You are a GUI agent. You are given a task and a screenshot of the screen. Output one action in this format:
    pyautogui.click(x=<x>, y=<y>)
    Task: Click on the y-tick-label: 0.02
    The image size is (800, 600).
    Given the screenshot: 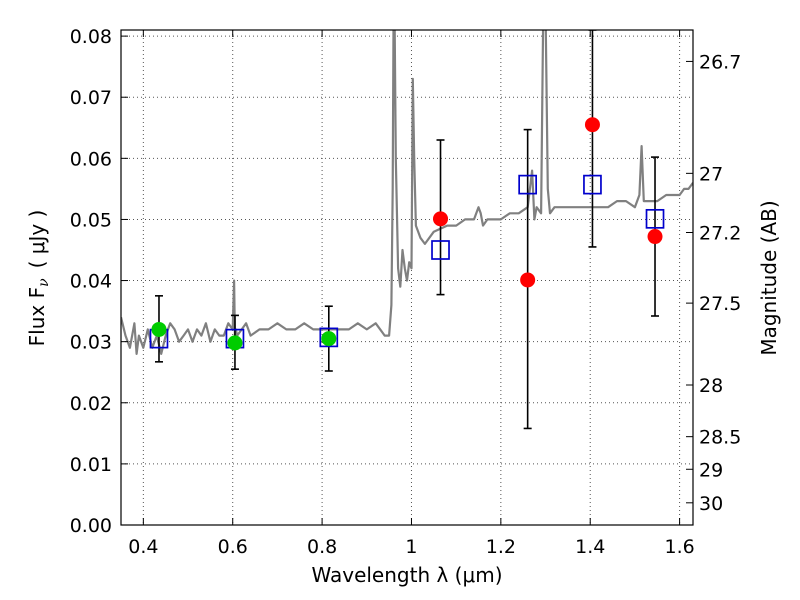 What is the action you would take?
    pyautogui.click(x=91, y=404)
    